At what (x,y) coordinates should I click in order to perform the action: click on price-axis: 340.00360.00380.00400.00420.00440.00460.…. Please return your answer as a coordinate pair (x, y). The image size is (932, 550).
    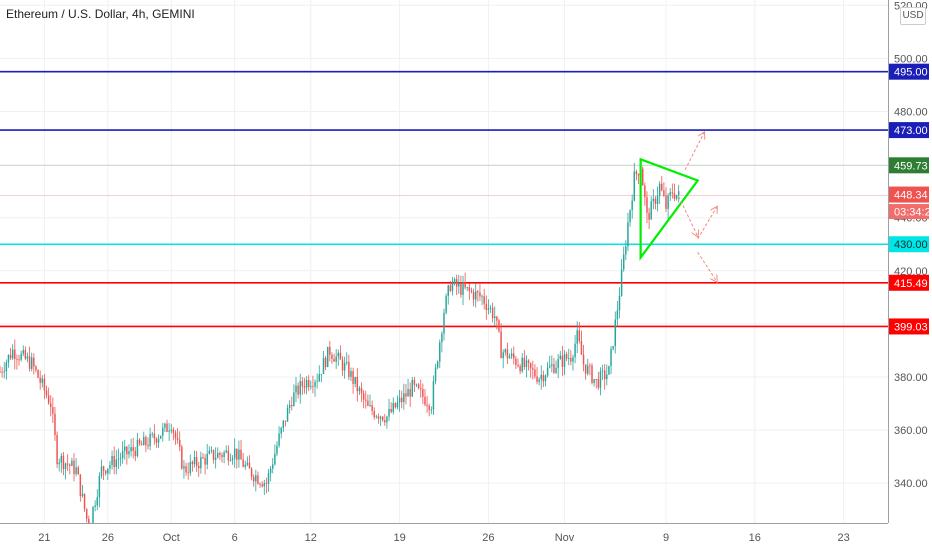
    Looking at the image, I should click on (910, 275).